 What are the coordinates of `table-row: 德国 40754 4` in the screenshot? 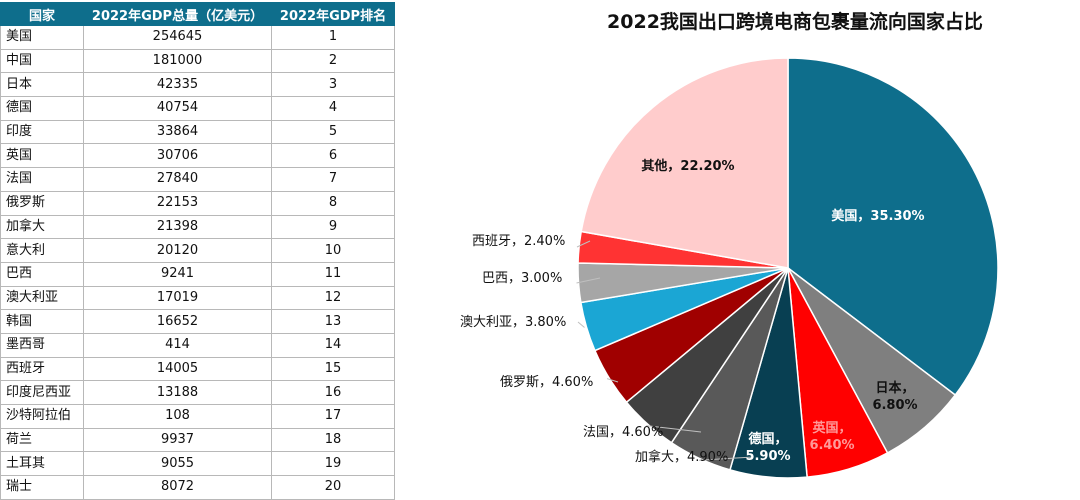 It's located at (197, 108).